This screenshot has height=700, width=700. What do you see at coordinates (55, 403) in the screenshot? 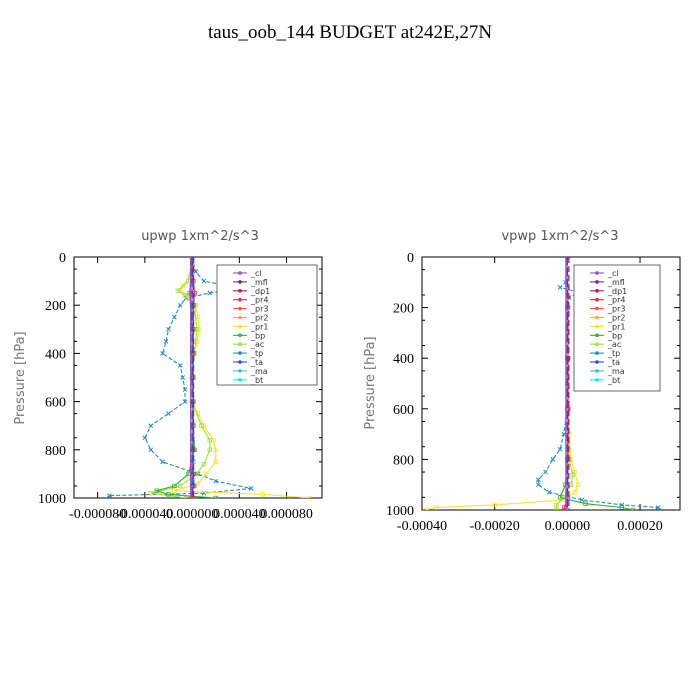
I see `y-tick-label: 600` at bounding box center [55, 403].